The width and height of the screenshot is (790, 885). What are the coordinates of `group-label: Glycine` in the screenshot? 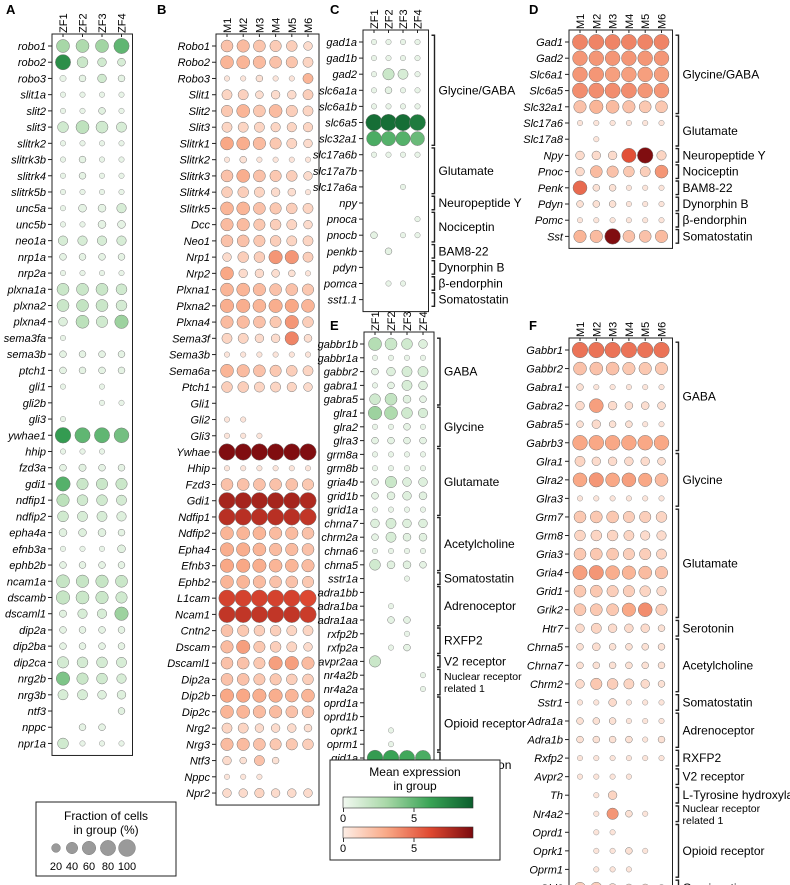 It's located at (464, 427).